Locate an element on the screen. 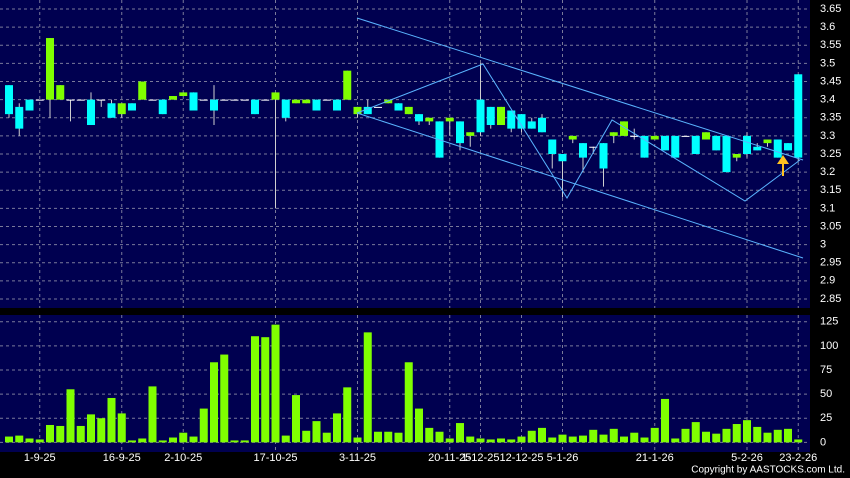 The height and width of the screenshot is (478, 850). volume-tick-label: 75 is located at coordinates (826, 370).